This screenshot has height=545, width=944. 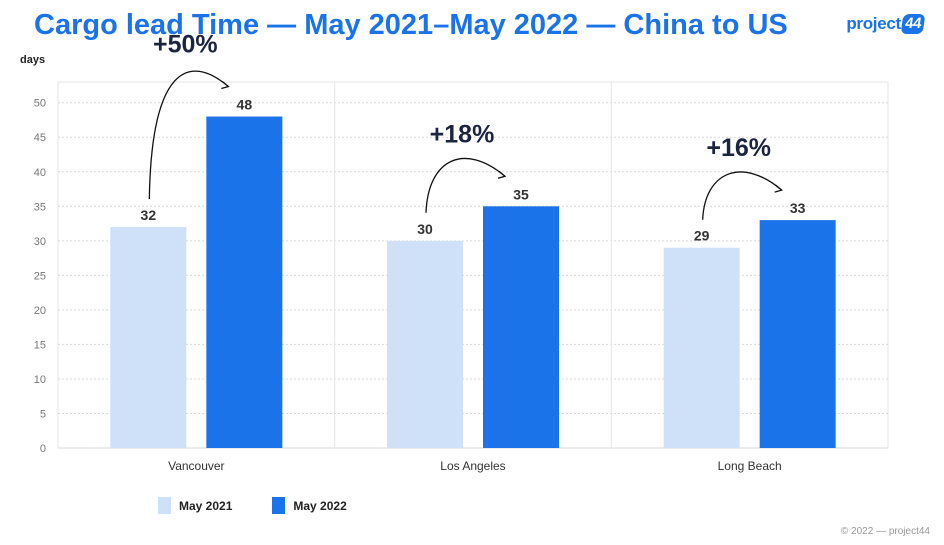 I want to click on y-tick-label-5: 5, so click(x=43, y=414).